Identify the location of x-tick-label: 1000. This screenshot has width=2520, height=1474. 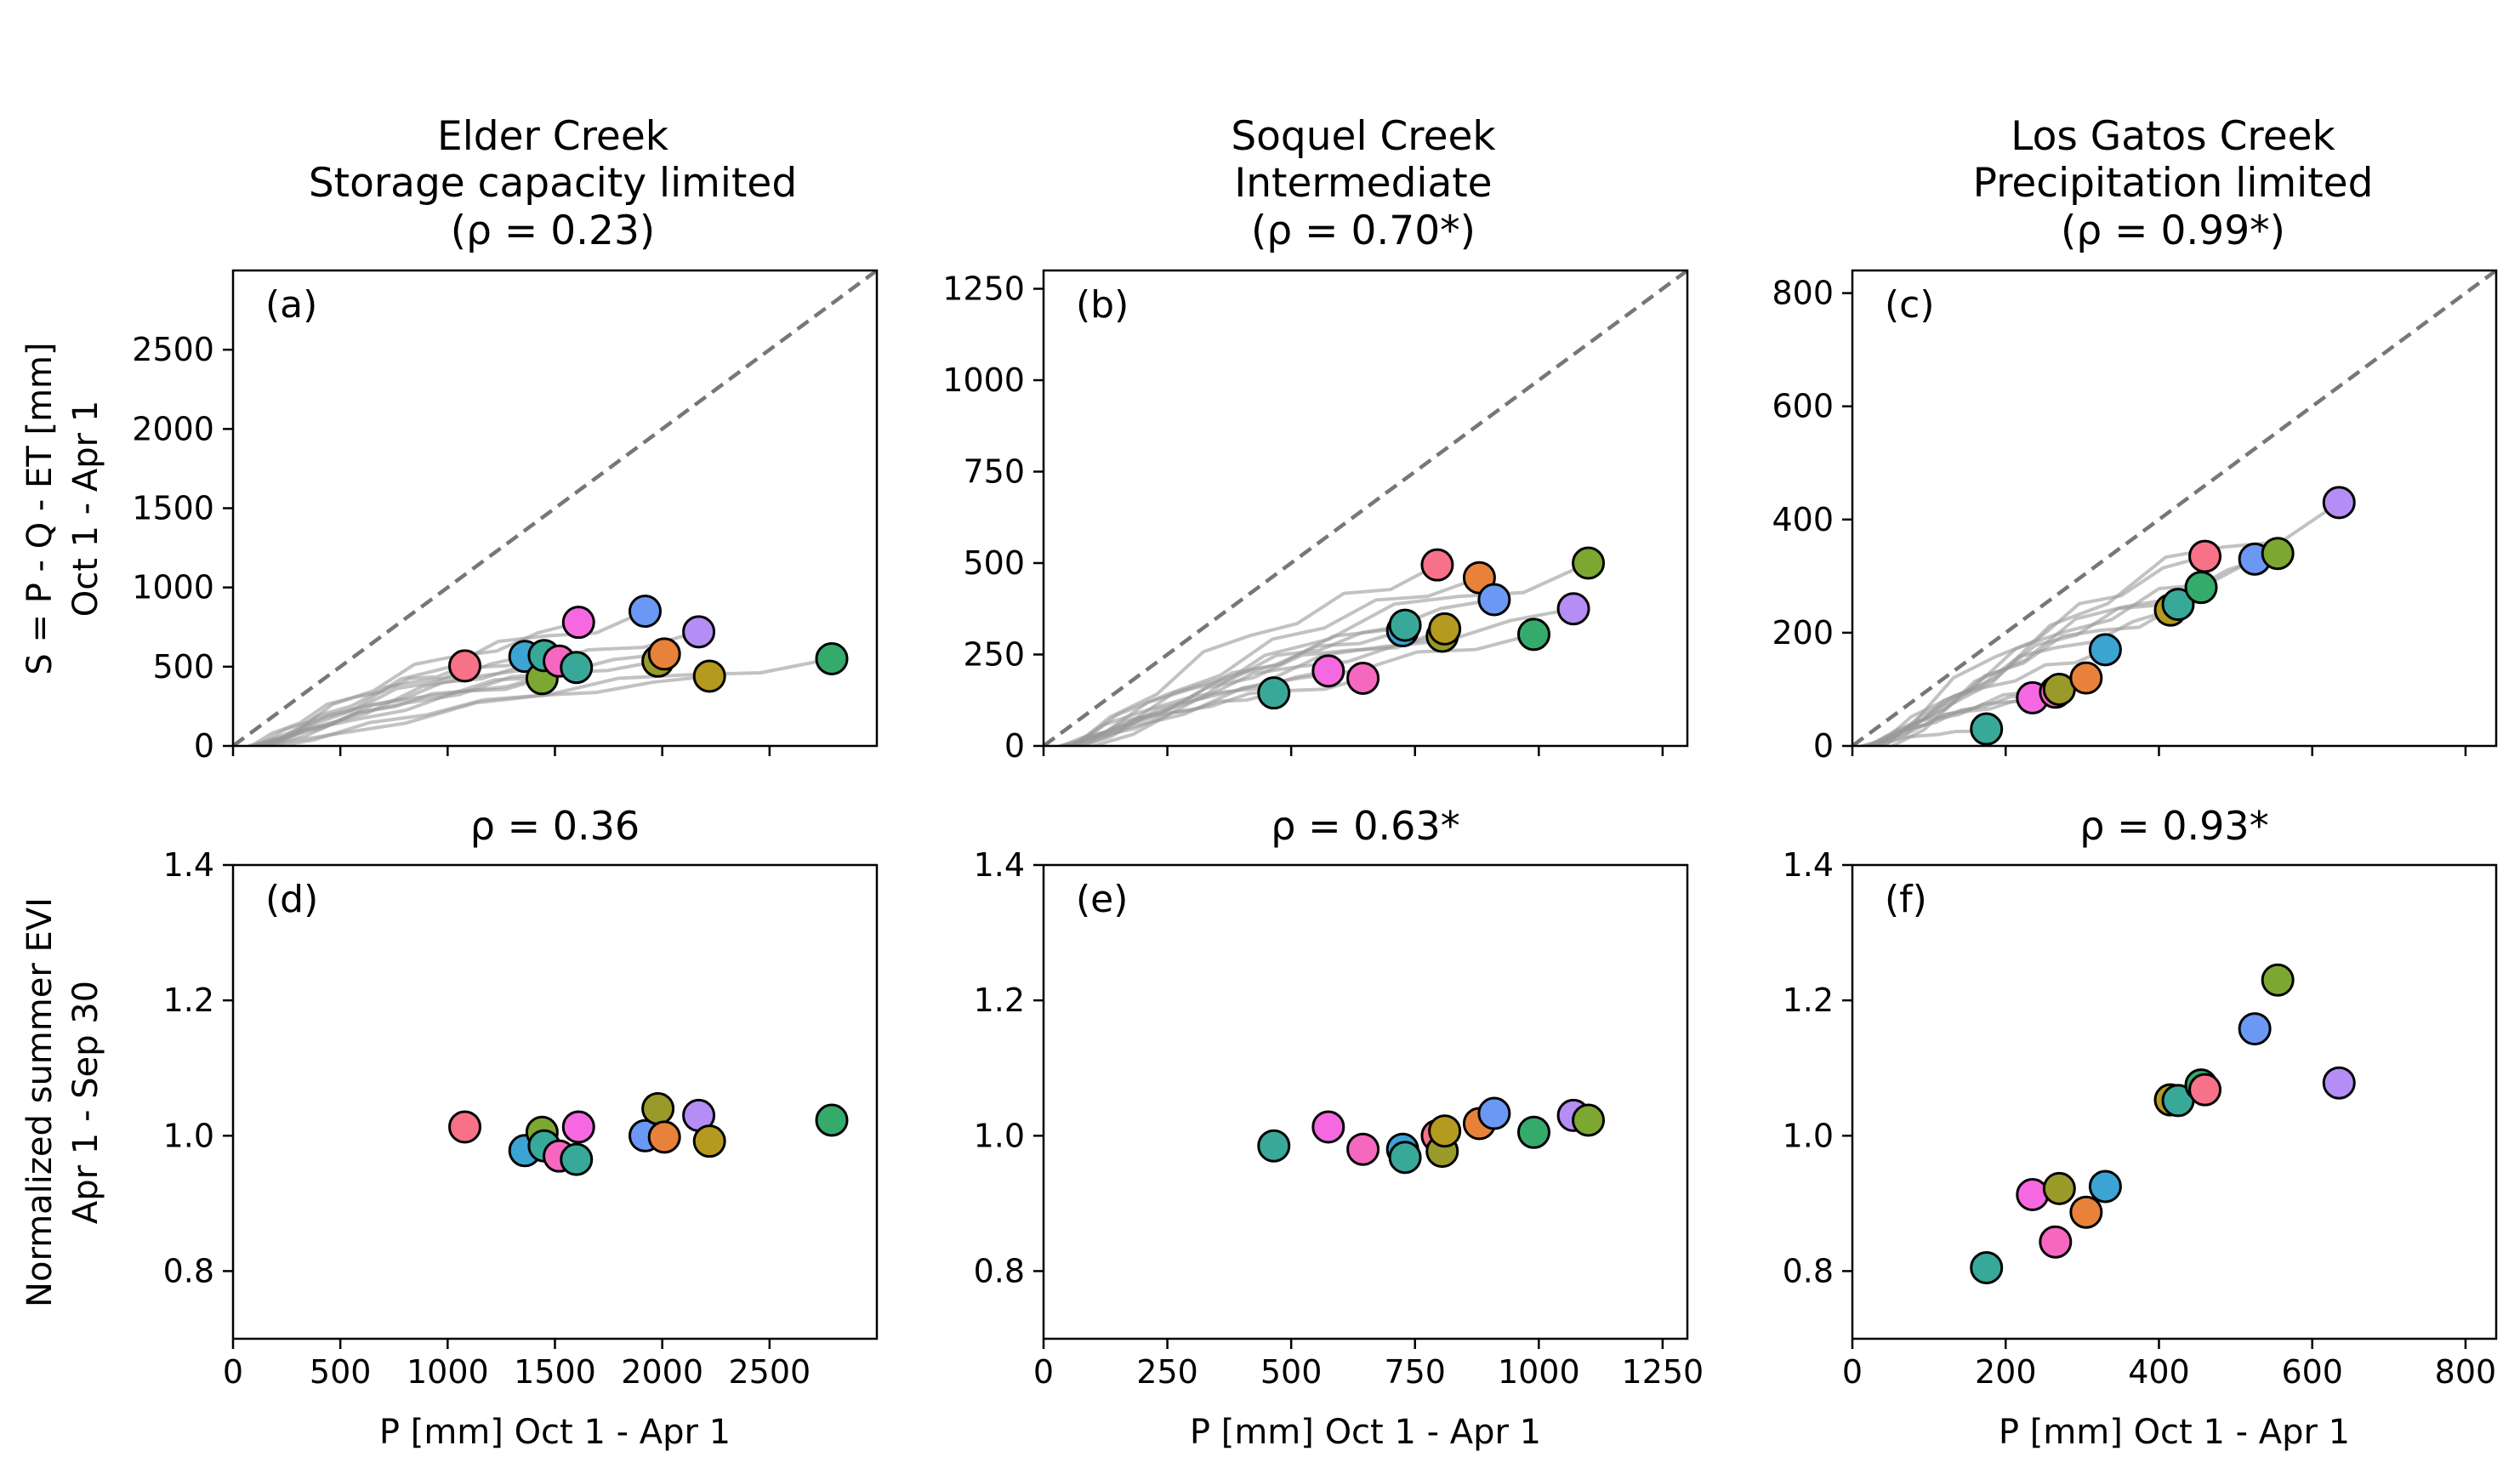
(448, 1372).